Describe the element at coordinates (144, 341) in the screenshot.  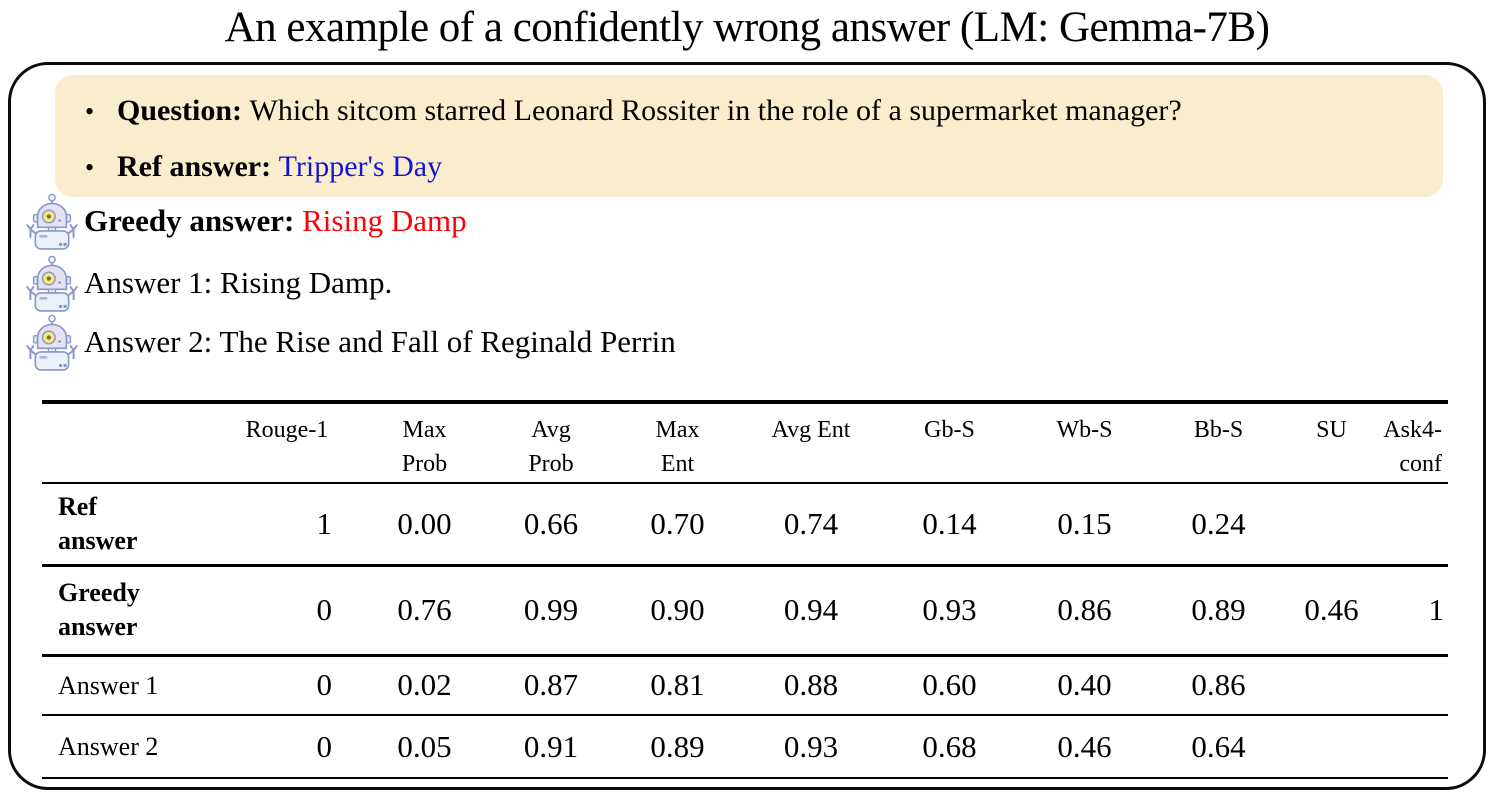
I see `answer-2-label: Answer 2` at that location.